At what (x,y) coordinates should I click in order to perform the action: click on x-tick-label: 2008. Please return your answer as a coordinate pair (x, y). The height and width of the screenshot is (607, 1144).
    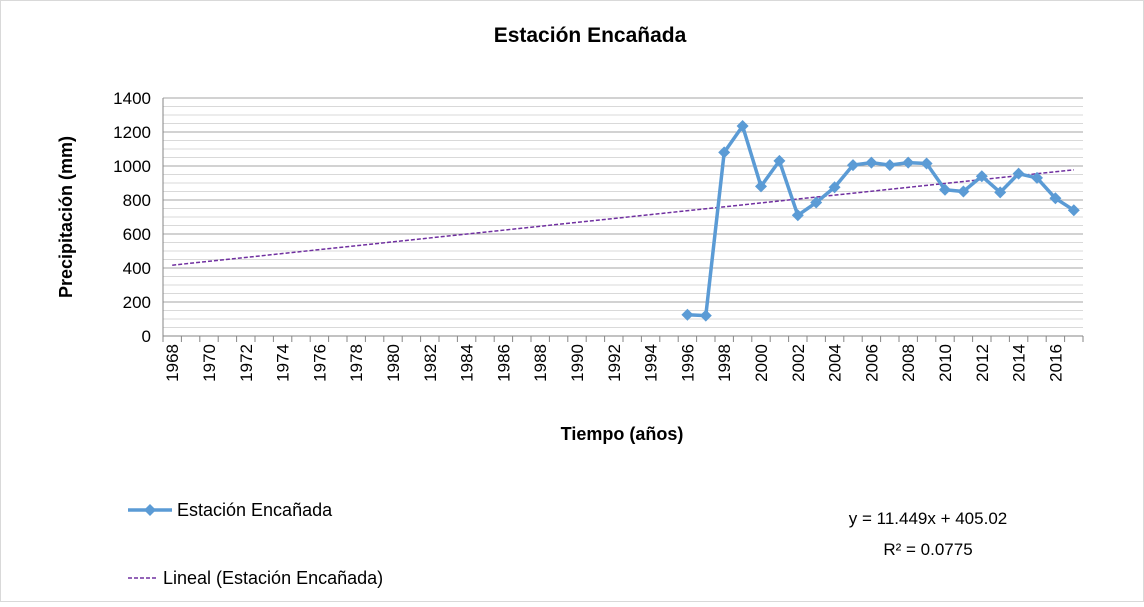
    Looking at the image, I should click on (908, 363).